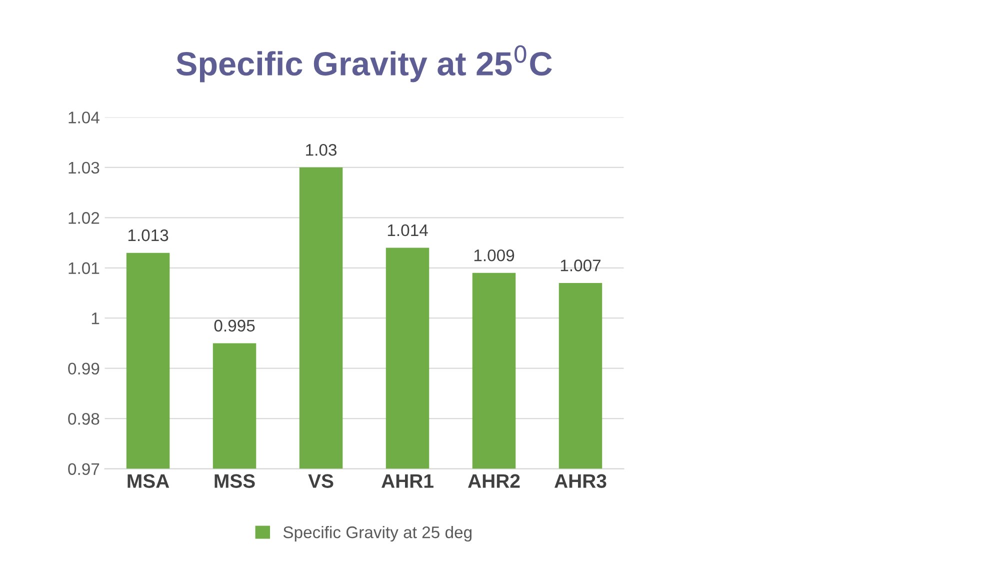 The width and height of the screenshot is (998, 586). Describe the element at coordinates (494, 255) in the screenshot. I see `data-label: 1.009` at that location.